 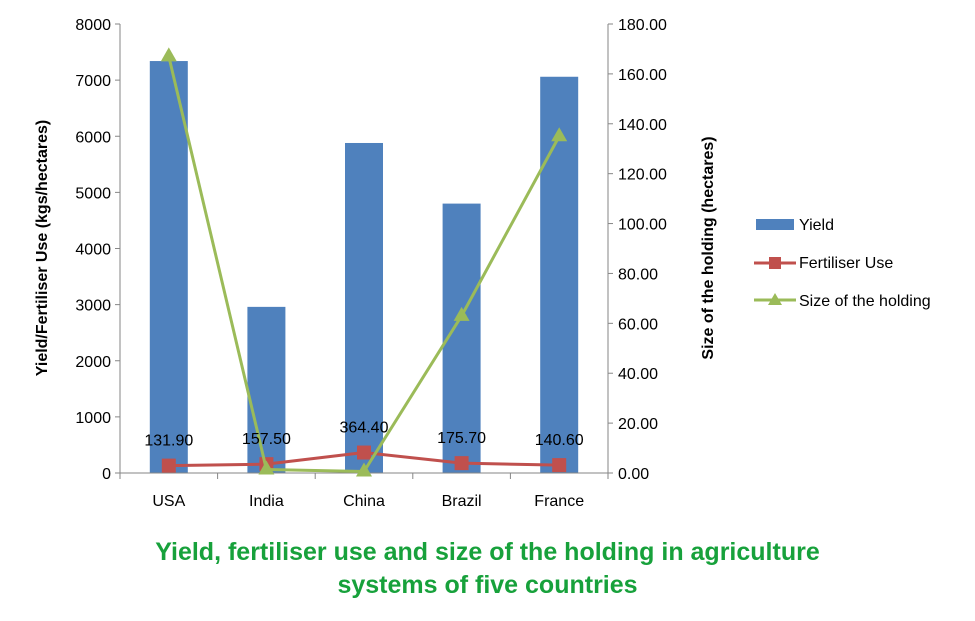 What do you see at coordinates (775, 299) in the screenshot?
I see `legend-marker-holding` at bounding box center [775, 299].